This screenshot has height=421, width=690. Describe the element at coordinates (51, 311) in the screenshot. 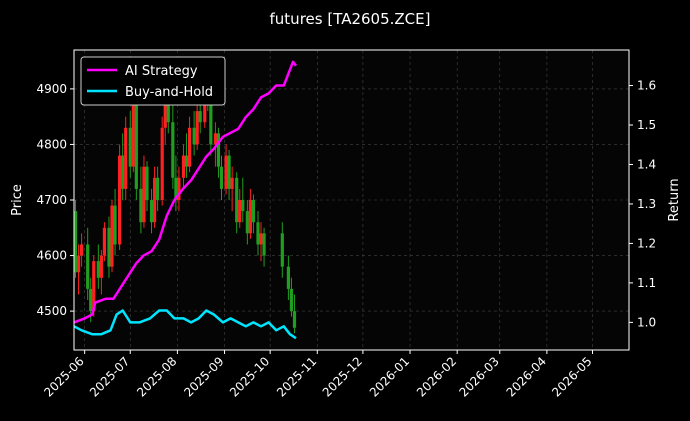

I see `y-tick-label-left: 4500` at that location.